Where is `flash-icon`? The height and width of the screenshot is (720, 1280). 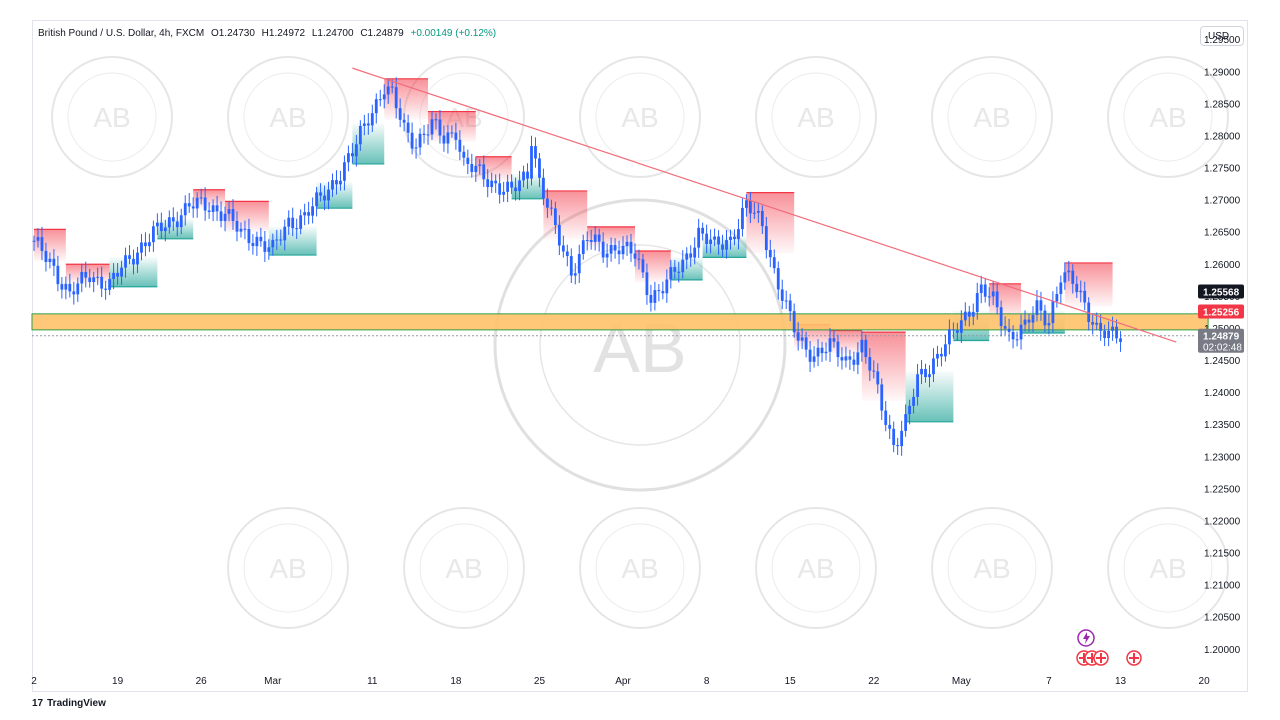 flash-icon is located at coordinates (1086, 638).